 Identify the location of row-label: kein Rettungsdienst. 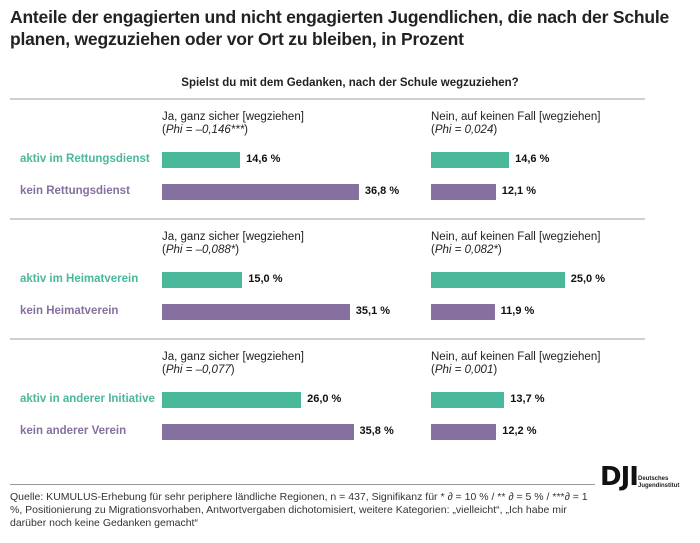
(75, 191).